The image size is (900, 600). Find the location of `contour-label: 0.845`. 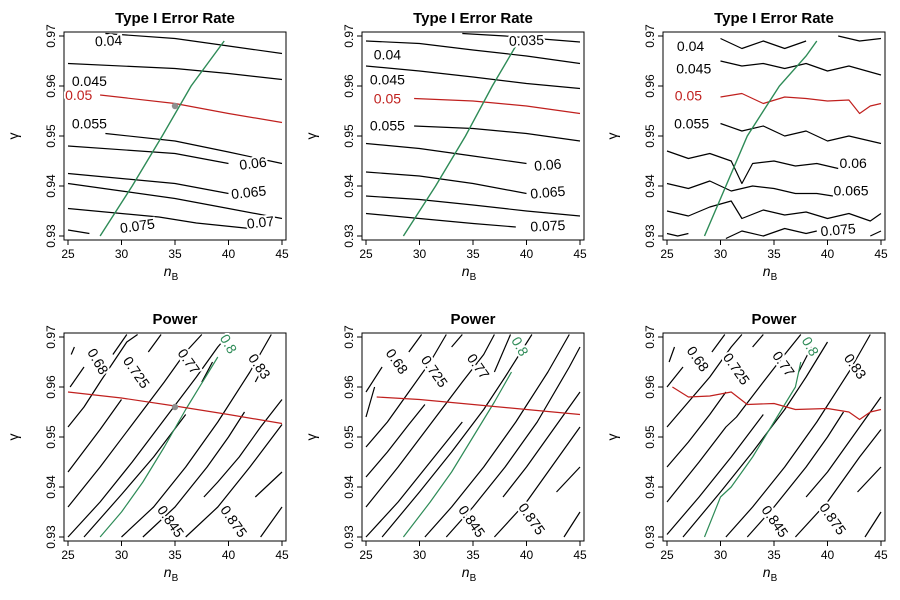

contour-label: 0.845 is located at coordinates (774, 521).